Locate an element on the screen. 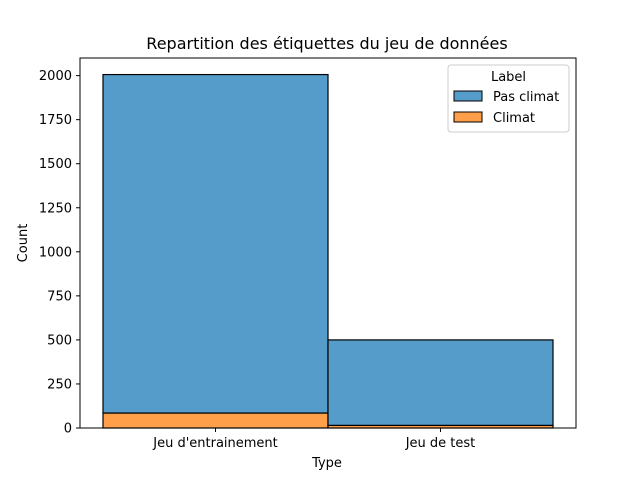 The image size is (640, 480). y-axis-label: Count is located at coordinates (23, 243).